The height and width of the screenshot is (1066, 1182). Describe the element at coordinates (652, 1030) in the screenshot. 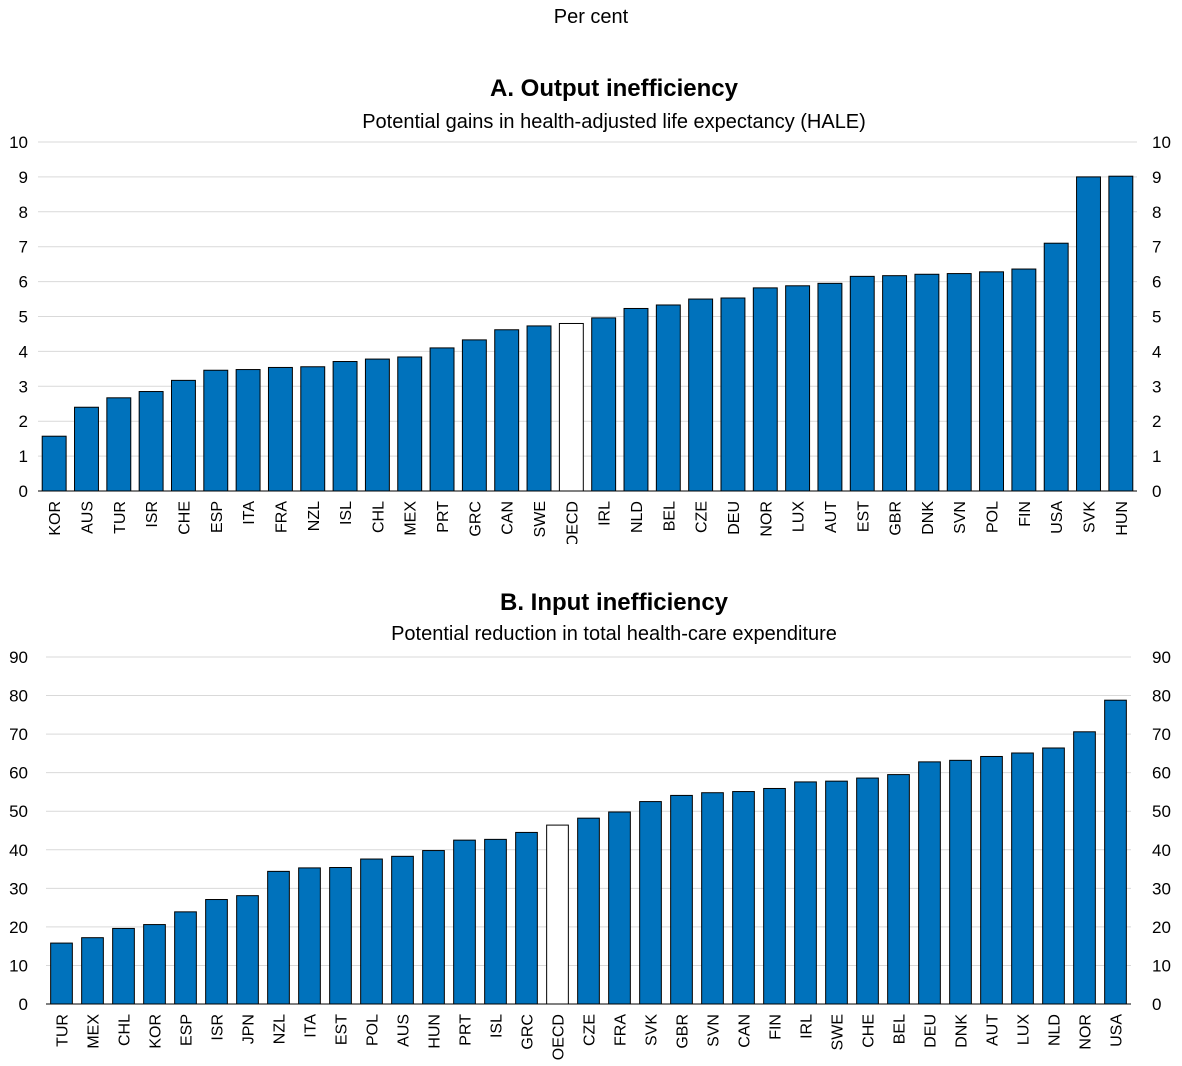

I see `panel-b-category-label: SVK` at that location.